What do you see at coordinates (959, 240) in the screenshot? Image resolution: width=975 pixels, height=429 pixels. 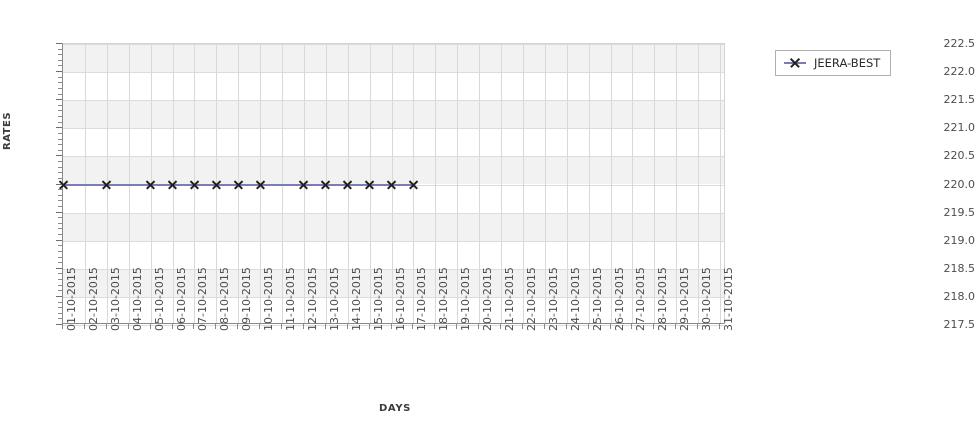 I see `y-axis-tick-label: 219.0` at bounding box center [959, 240].